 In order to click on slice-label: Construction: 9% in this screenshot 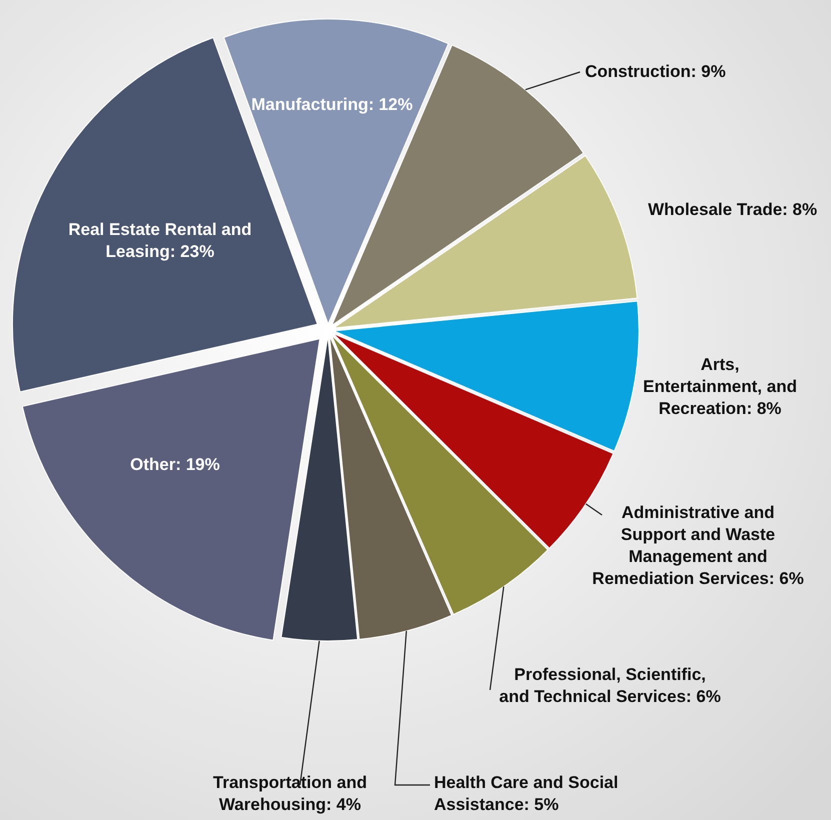, I will do `click(655, 71)`.